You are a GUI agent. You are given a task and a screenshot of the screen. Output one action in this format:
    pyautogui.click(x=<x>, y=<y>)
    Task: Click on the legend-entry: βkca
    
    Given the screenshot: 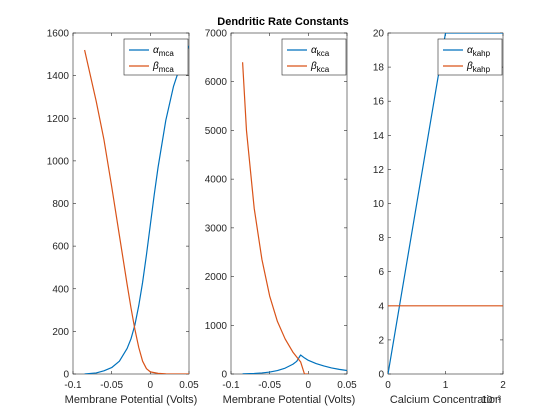 What is the action you would take?
    pyautogui.click(x=320, y=67)
    